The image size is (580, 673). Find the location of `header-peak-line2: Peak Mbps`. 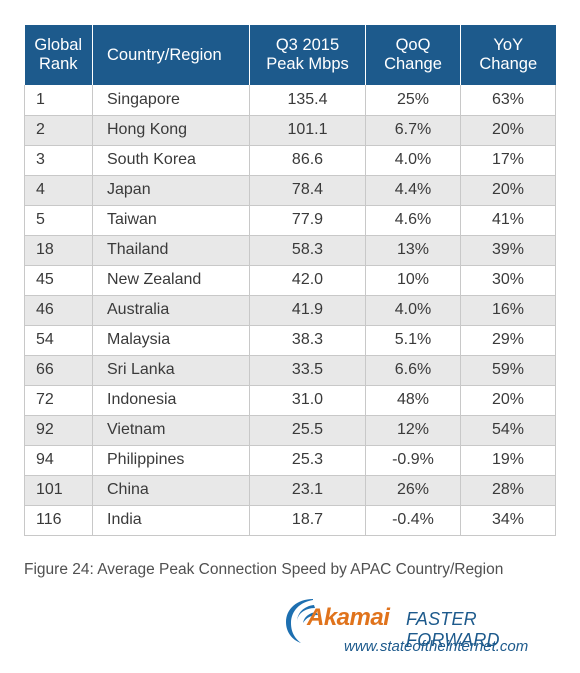

header-peak-line2: Peak Mbps is located at coordinates (307, 64).